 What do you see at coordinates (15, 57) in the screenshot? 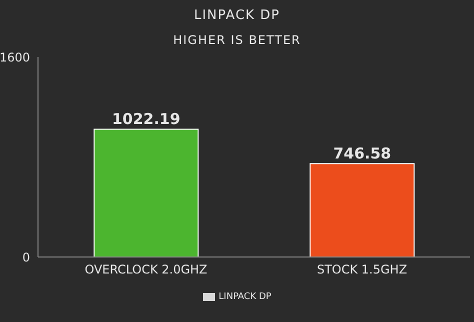
I see `y-tick-label: 1600` at bounding box center [15, 57].